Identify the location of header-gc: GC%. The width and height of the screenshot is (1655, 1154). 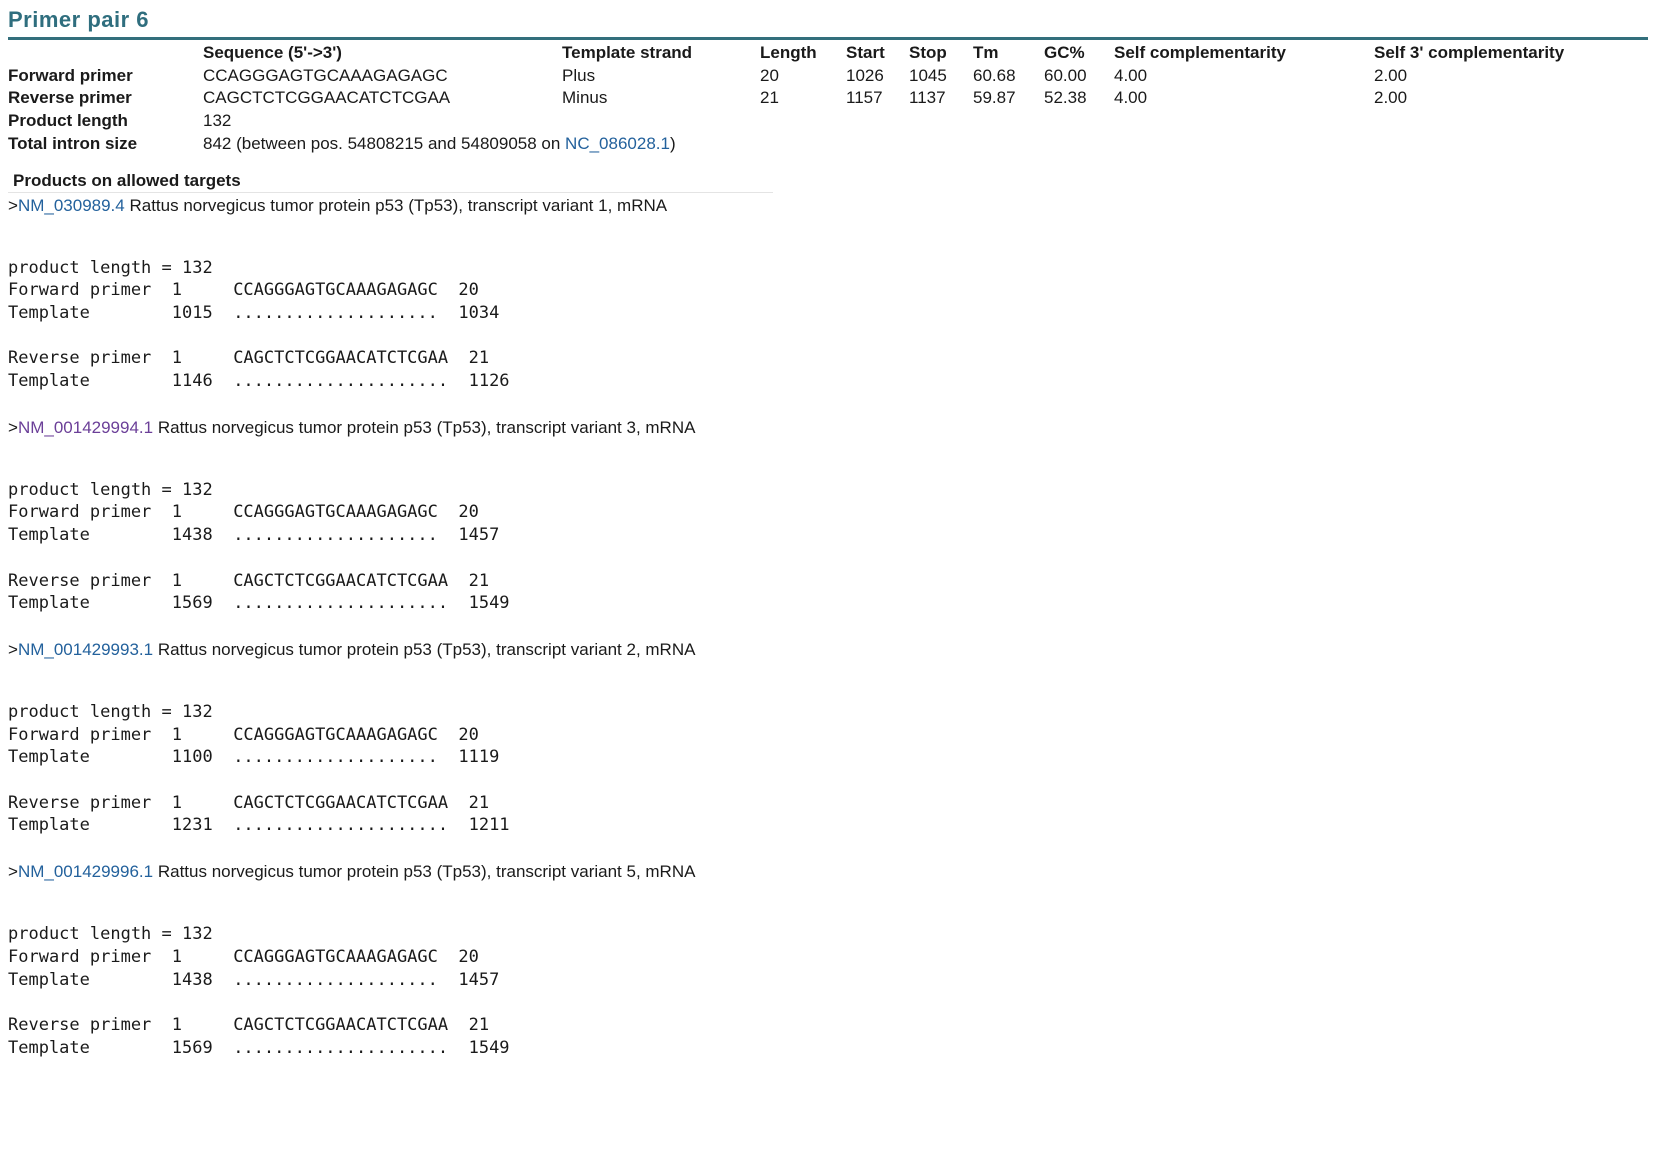
(1064, 52).